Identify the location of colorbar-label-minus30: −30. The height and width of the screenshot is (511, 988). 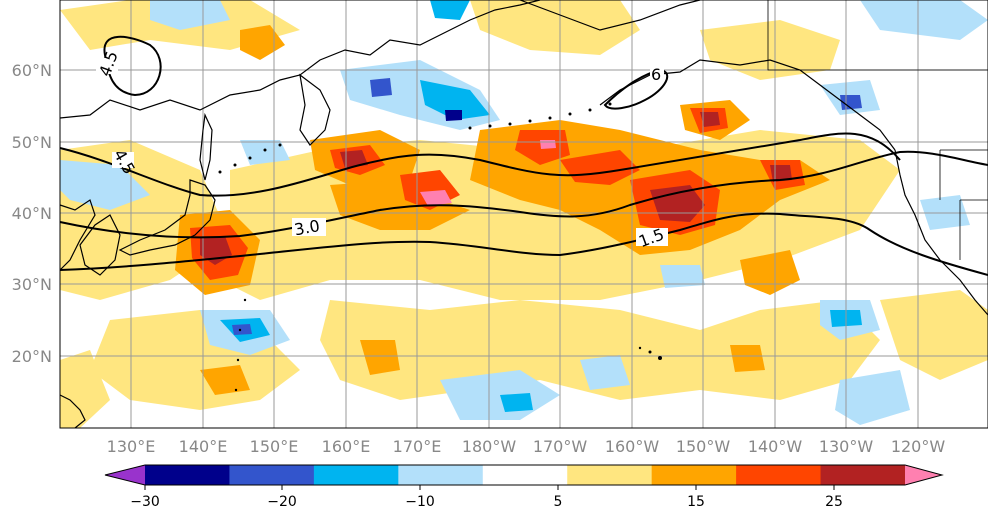
(145, 502).